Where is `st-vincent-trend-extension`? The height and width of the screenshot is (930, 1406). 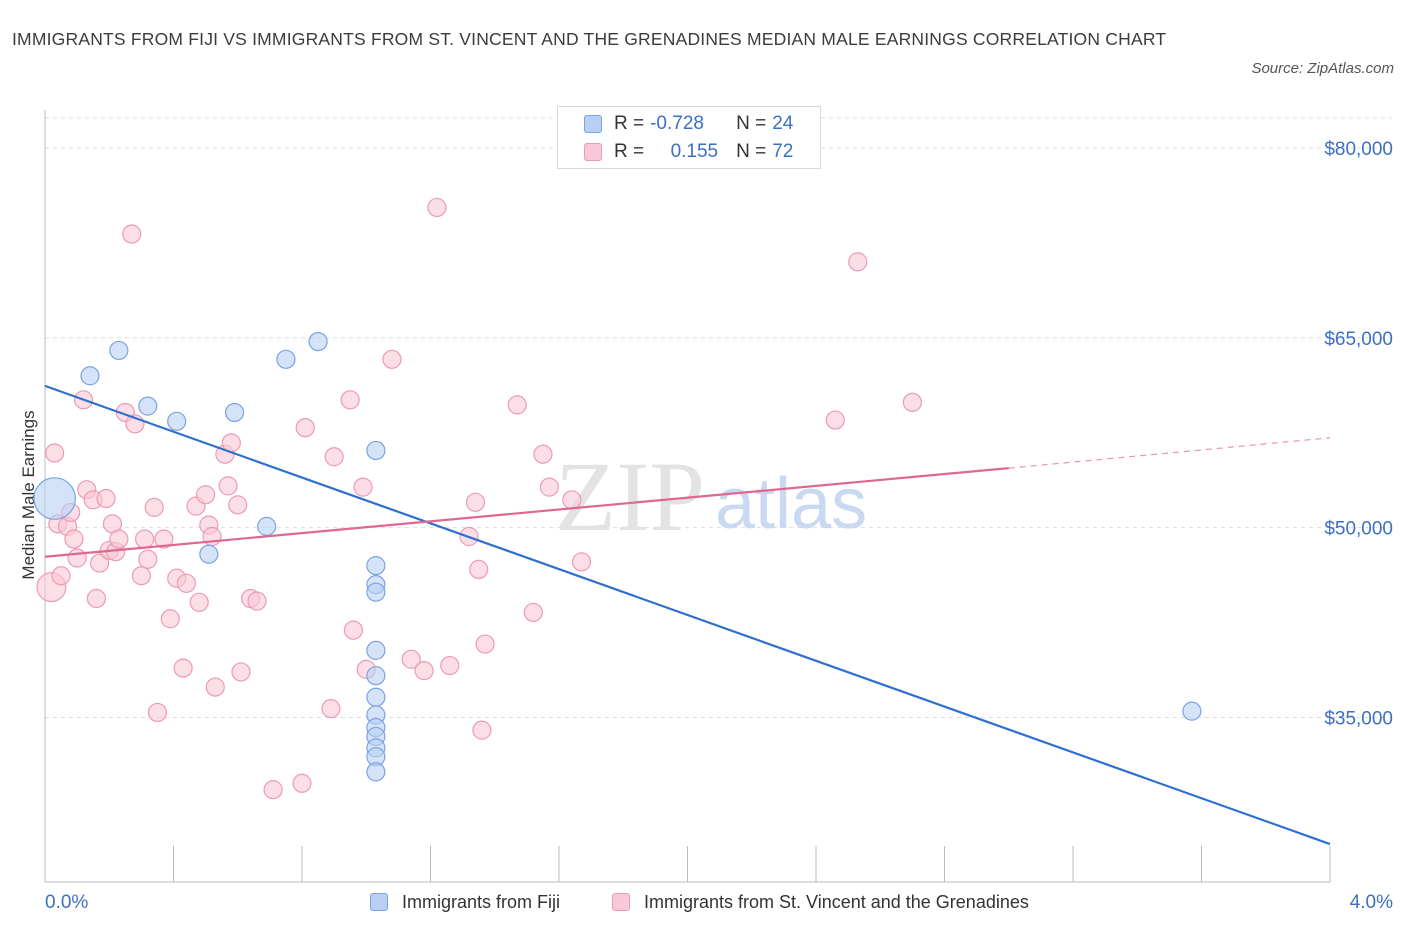
st-vincent-trend-extension is located at coordinates (1169, 453).